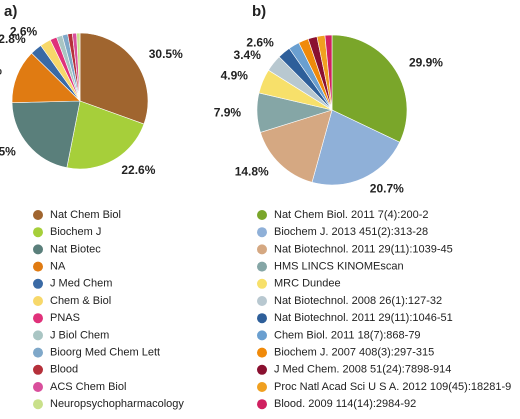 The width and height of the screenshot is (520, 419). I want to click on legend-label: Blood. 2009 114(14):2984-92, so click(345, 404).